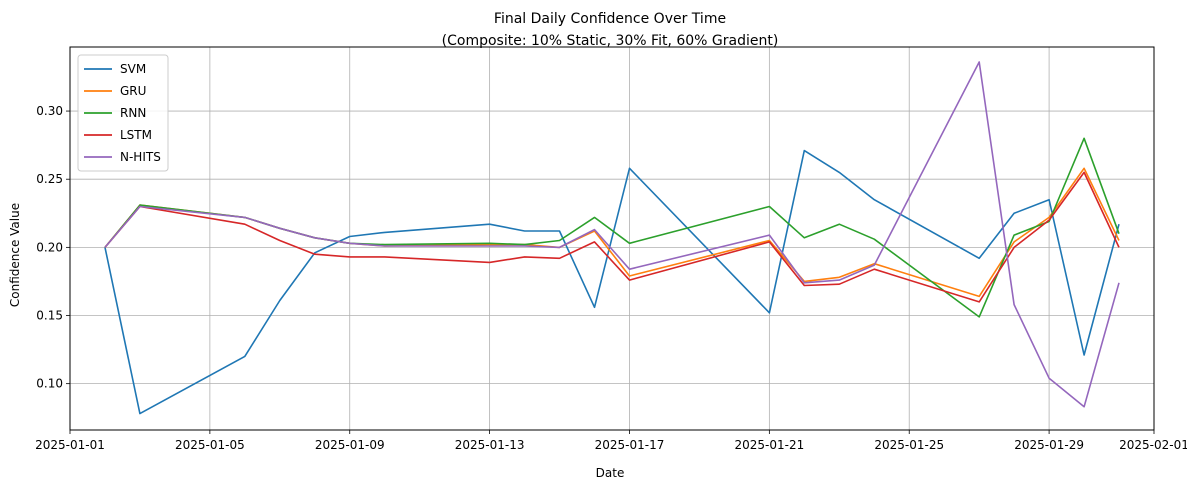 The image size is (1187, 489). Describe the element at coordinates (610, 473) in the screenshot. I see `x-axis-label: Date` at that location.